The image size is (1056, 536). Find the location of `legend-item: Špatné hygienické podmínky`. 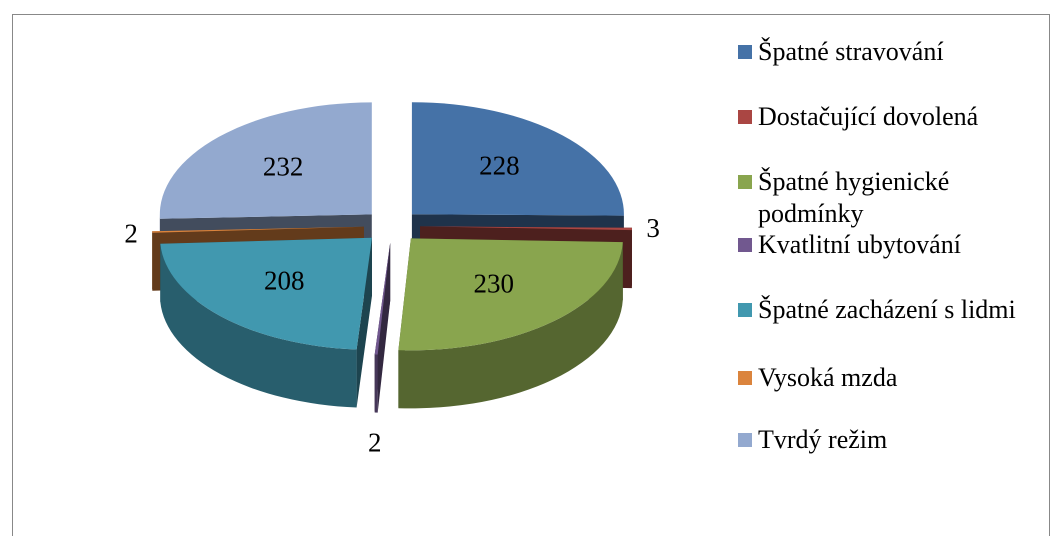

legend-item: Špatné hygienické podmínky is located at coordinates (888, 198).